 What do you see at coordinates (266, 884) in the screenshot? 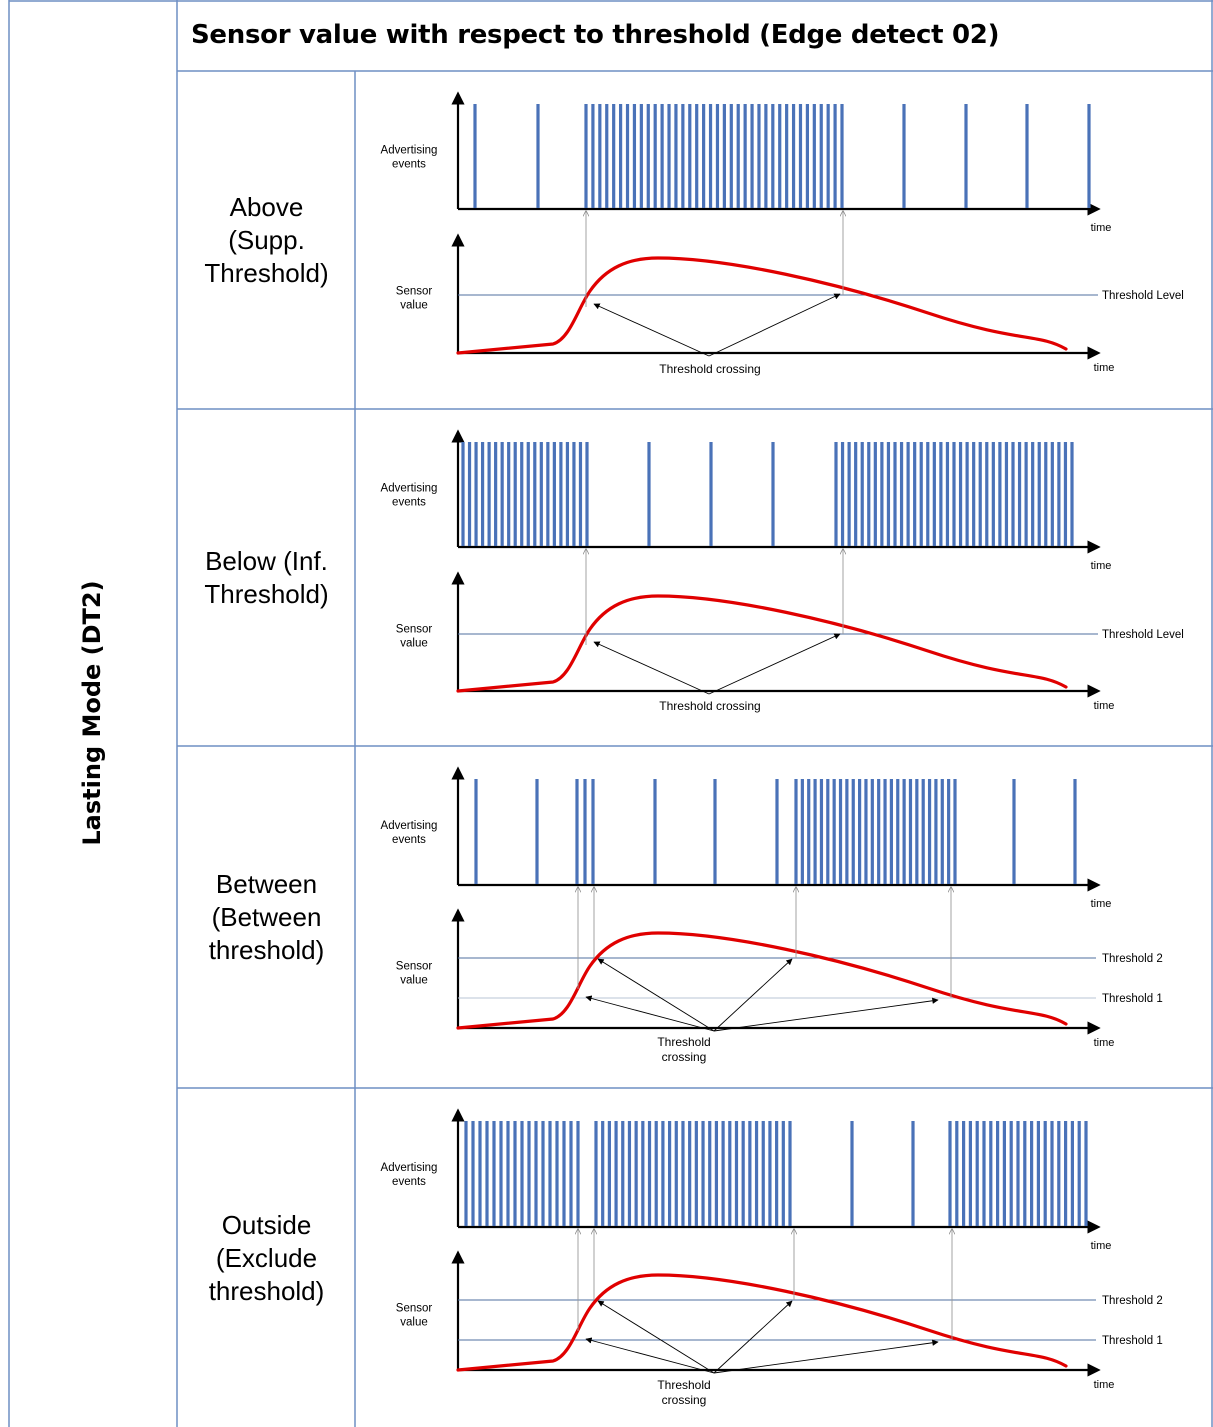
I see `row-label-line: Between` at bounding box center [266, 884].